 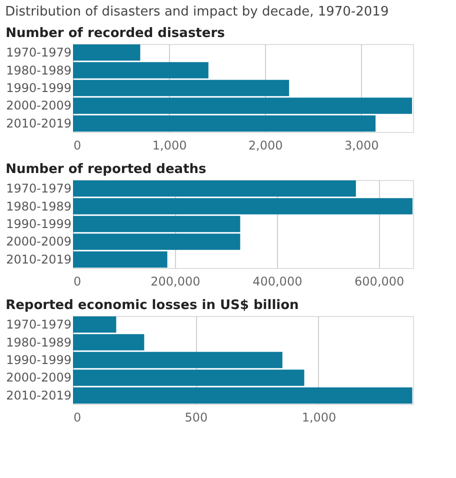 What do you see at coordinates (277, 281) in the screenshot?
I see `x-tick-label: 400,000` at bounding box center [277, 281].